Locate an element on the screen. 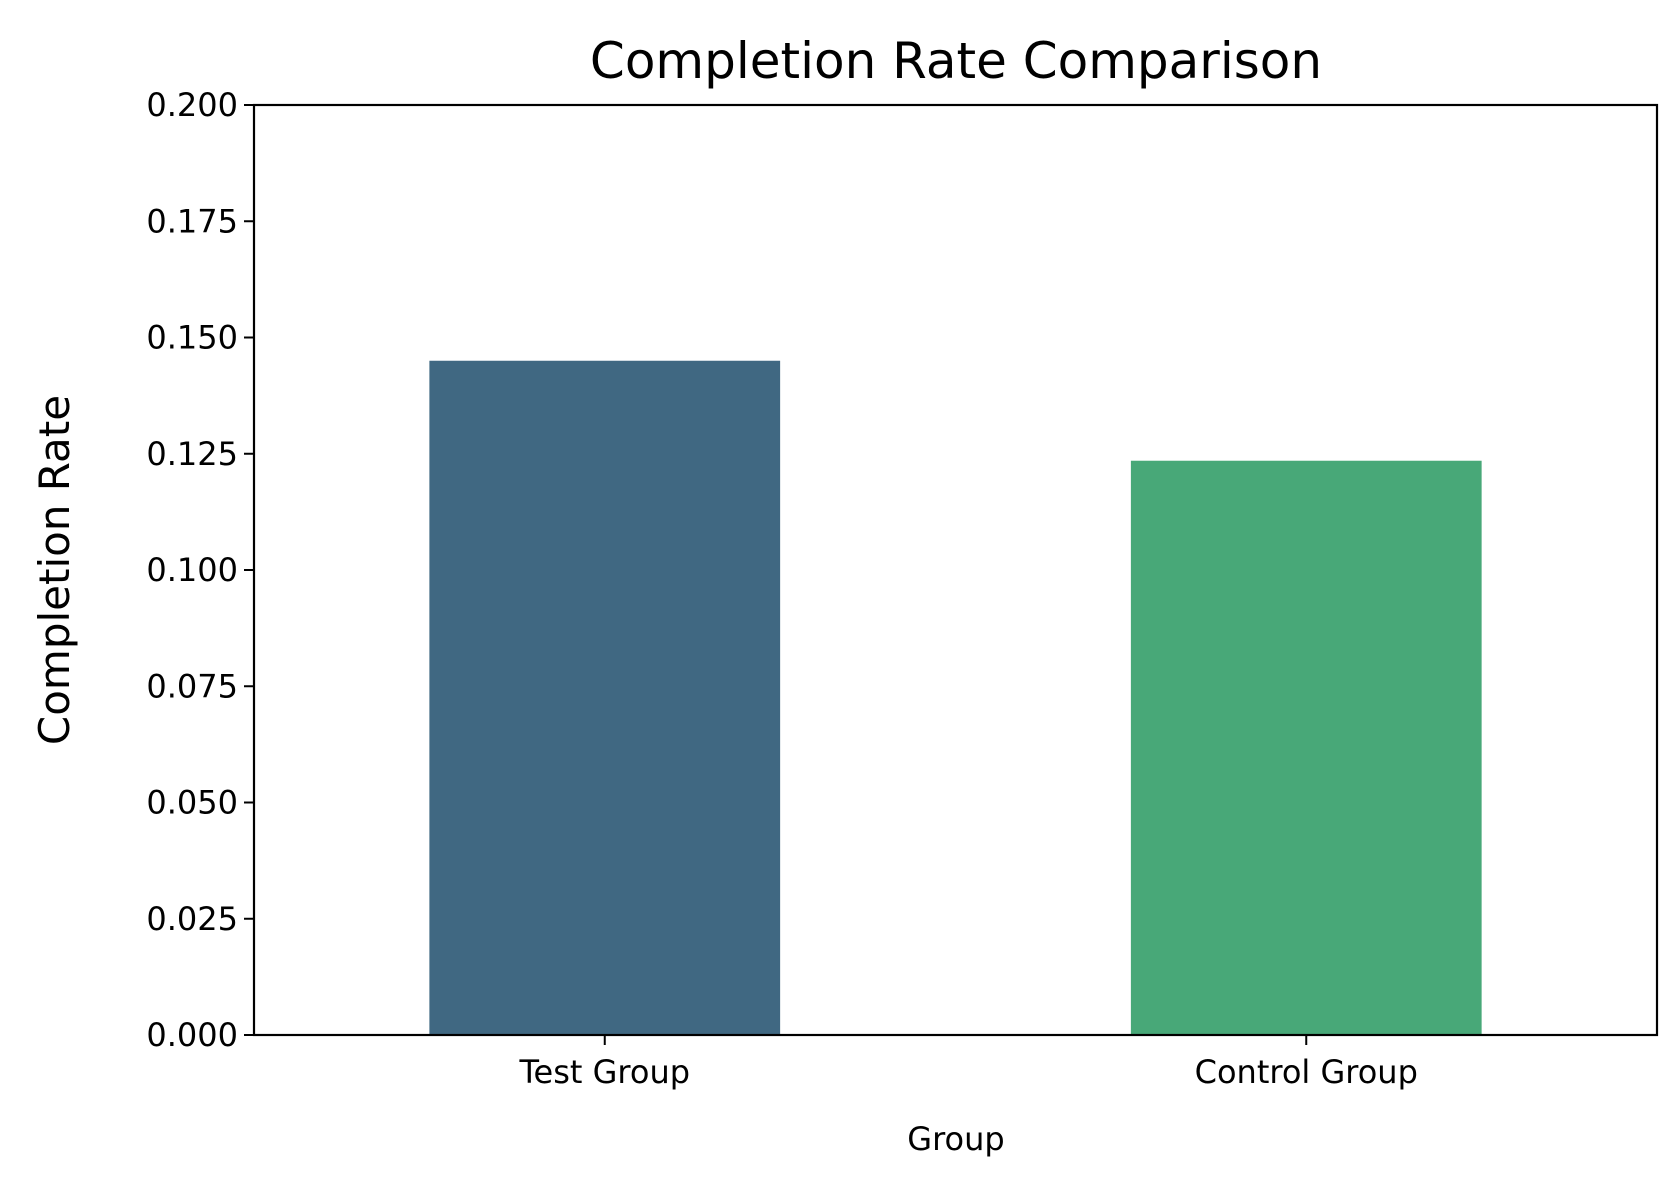  y-tick-label: 0.025 is located at coordinates (192, 919).